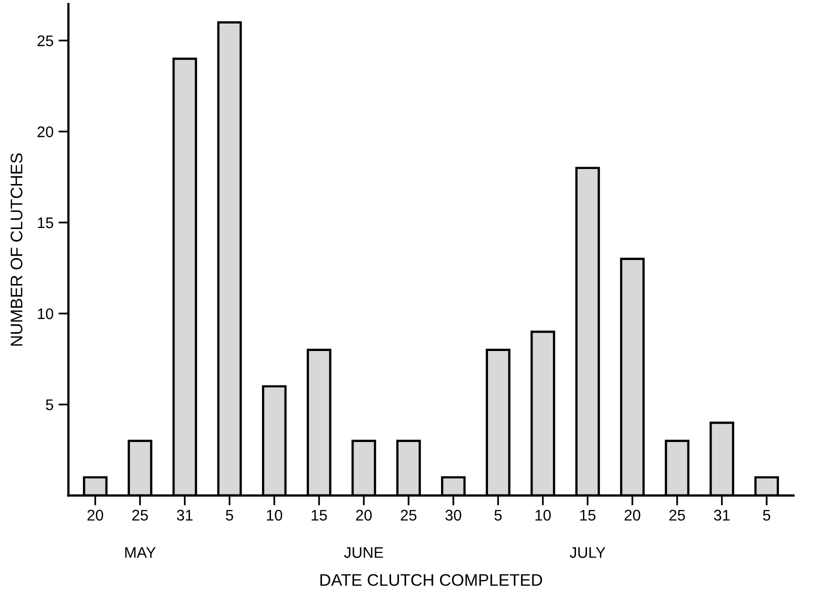  What do you see at coordinates (46, 132) in the screenshot?
I see `y-tick-label: 20` at bounding box center [46, 132].